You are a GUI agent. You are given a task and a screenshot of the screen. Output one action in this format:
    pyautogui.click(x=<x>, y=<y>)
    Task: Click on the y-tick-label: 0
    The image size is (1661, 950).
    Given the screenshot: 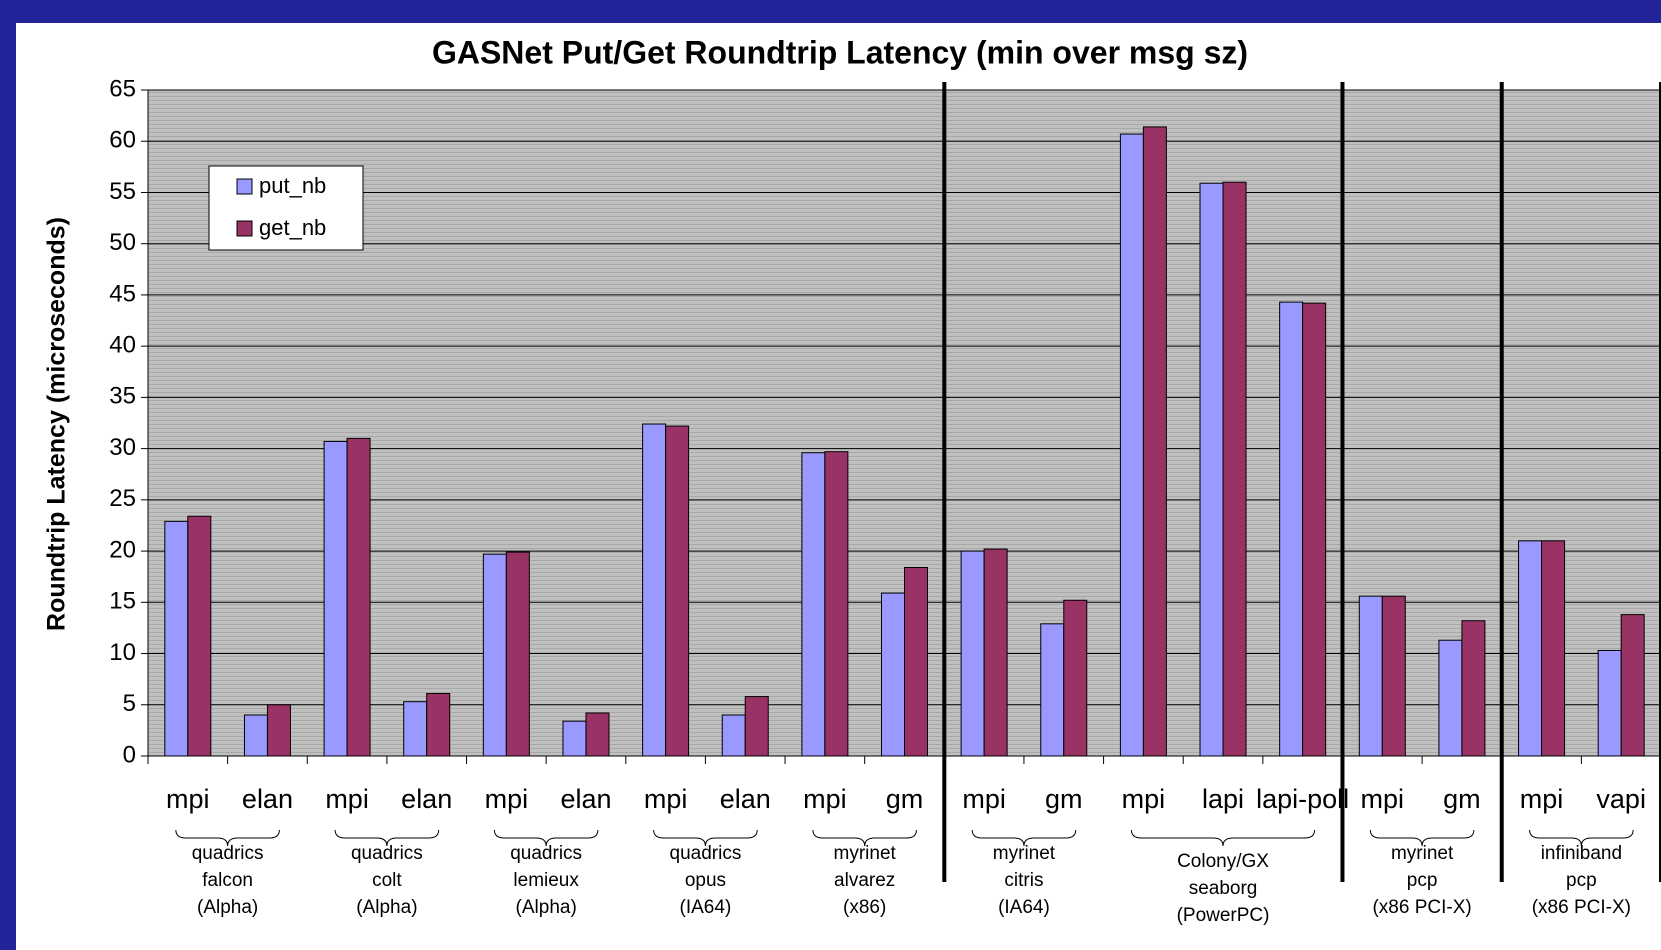 What is the action you would take?
    pyautogui.click(x=129, y=754)
    